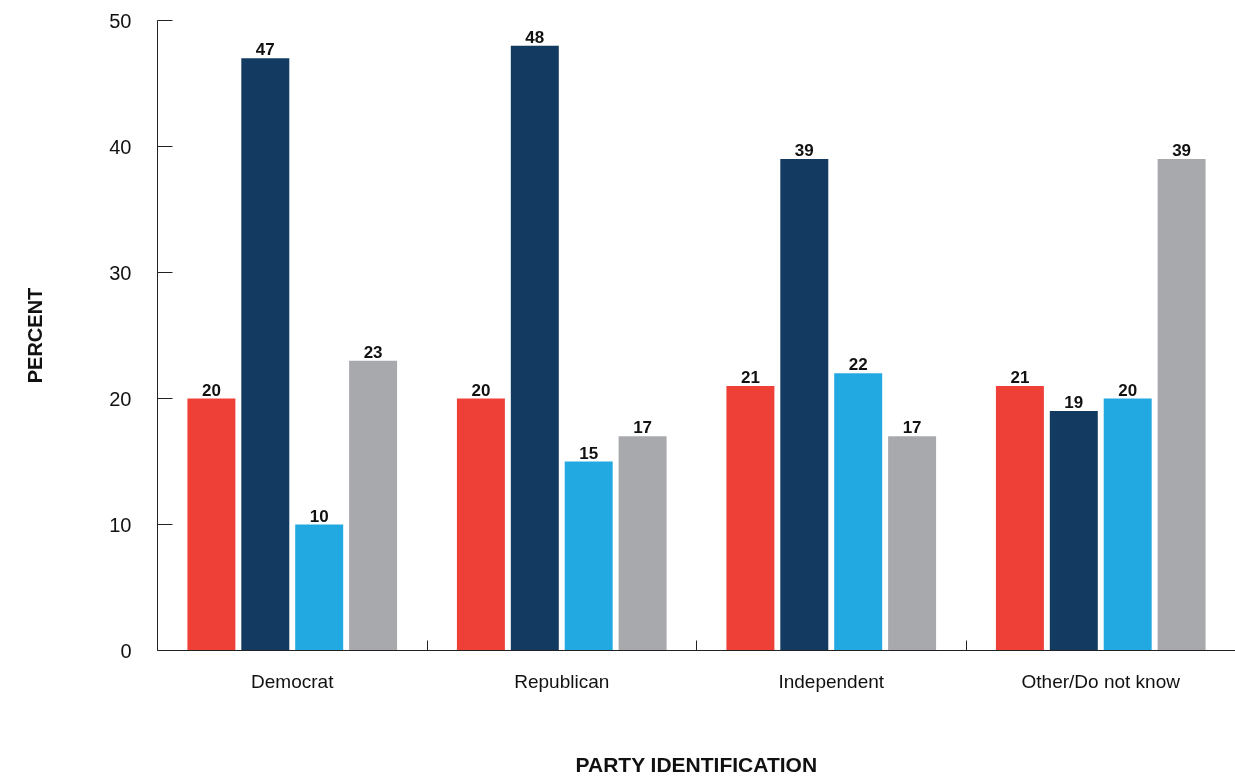  Describe the element at coordinates (831, 681) in the screenshot. I see `x-tick-label: Independent` at that location.